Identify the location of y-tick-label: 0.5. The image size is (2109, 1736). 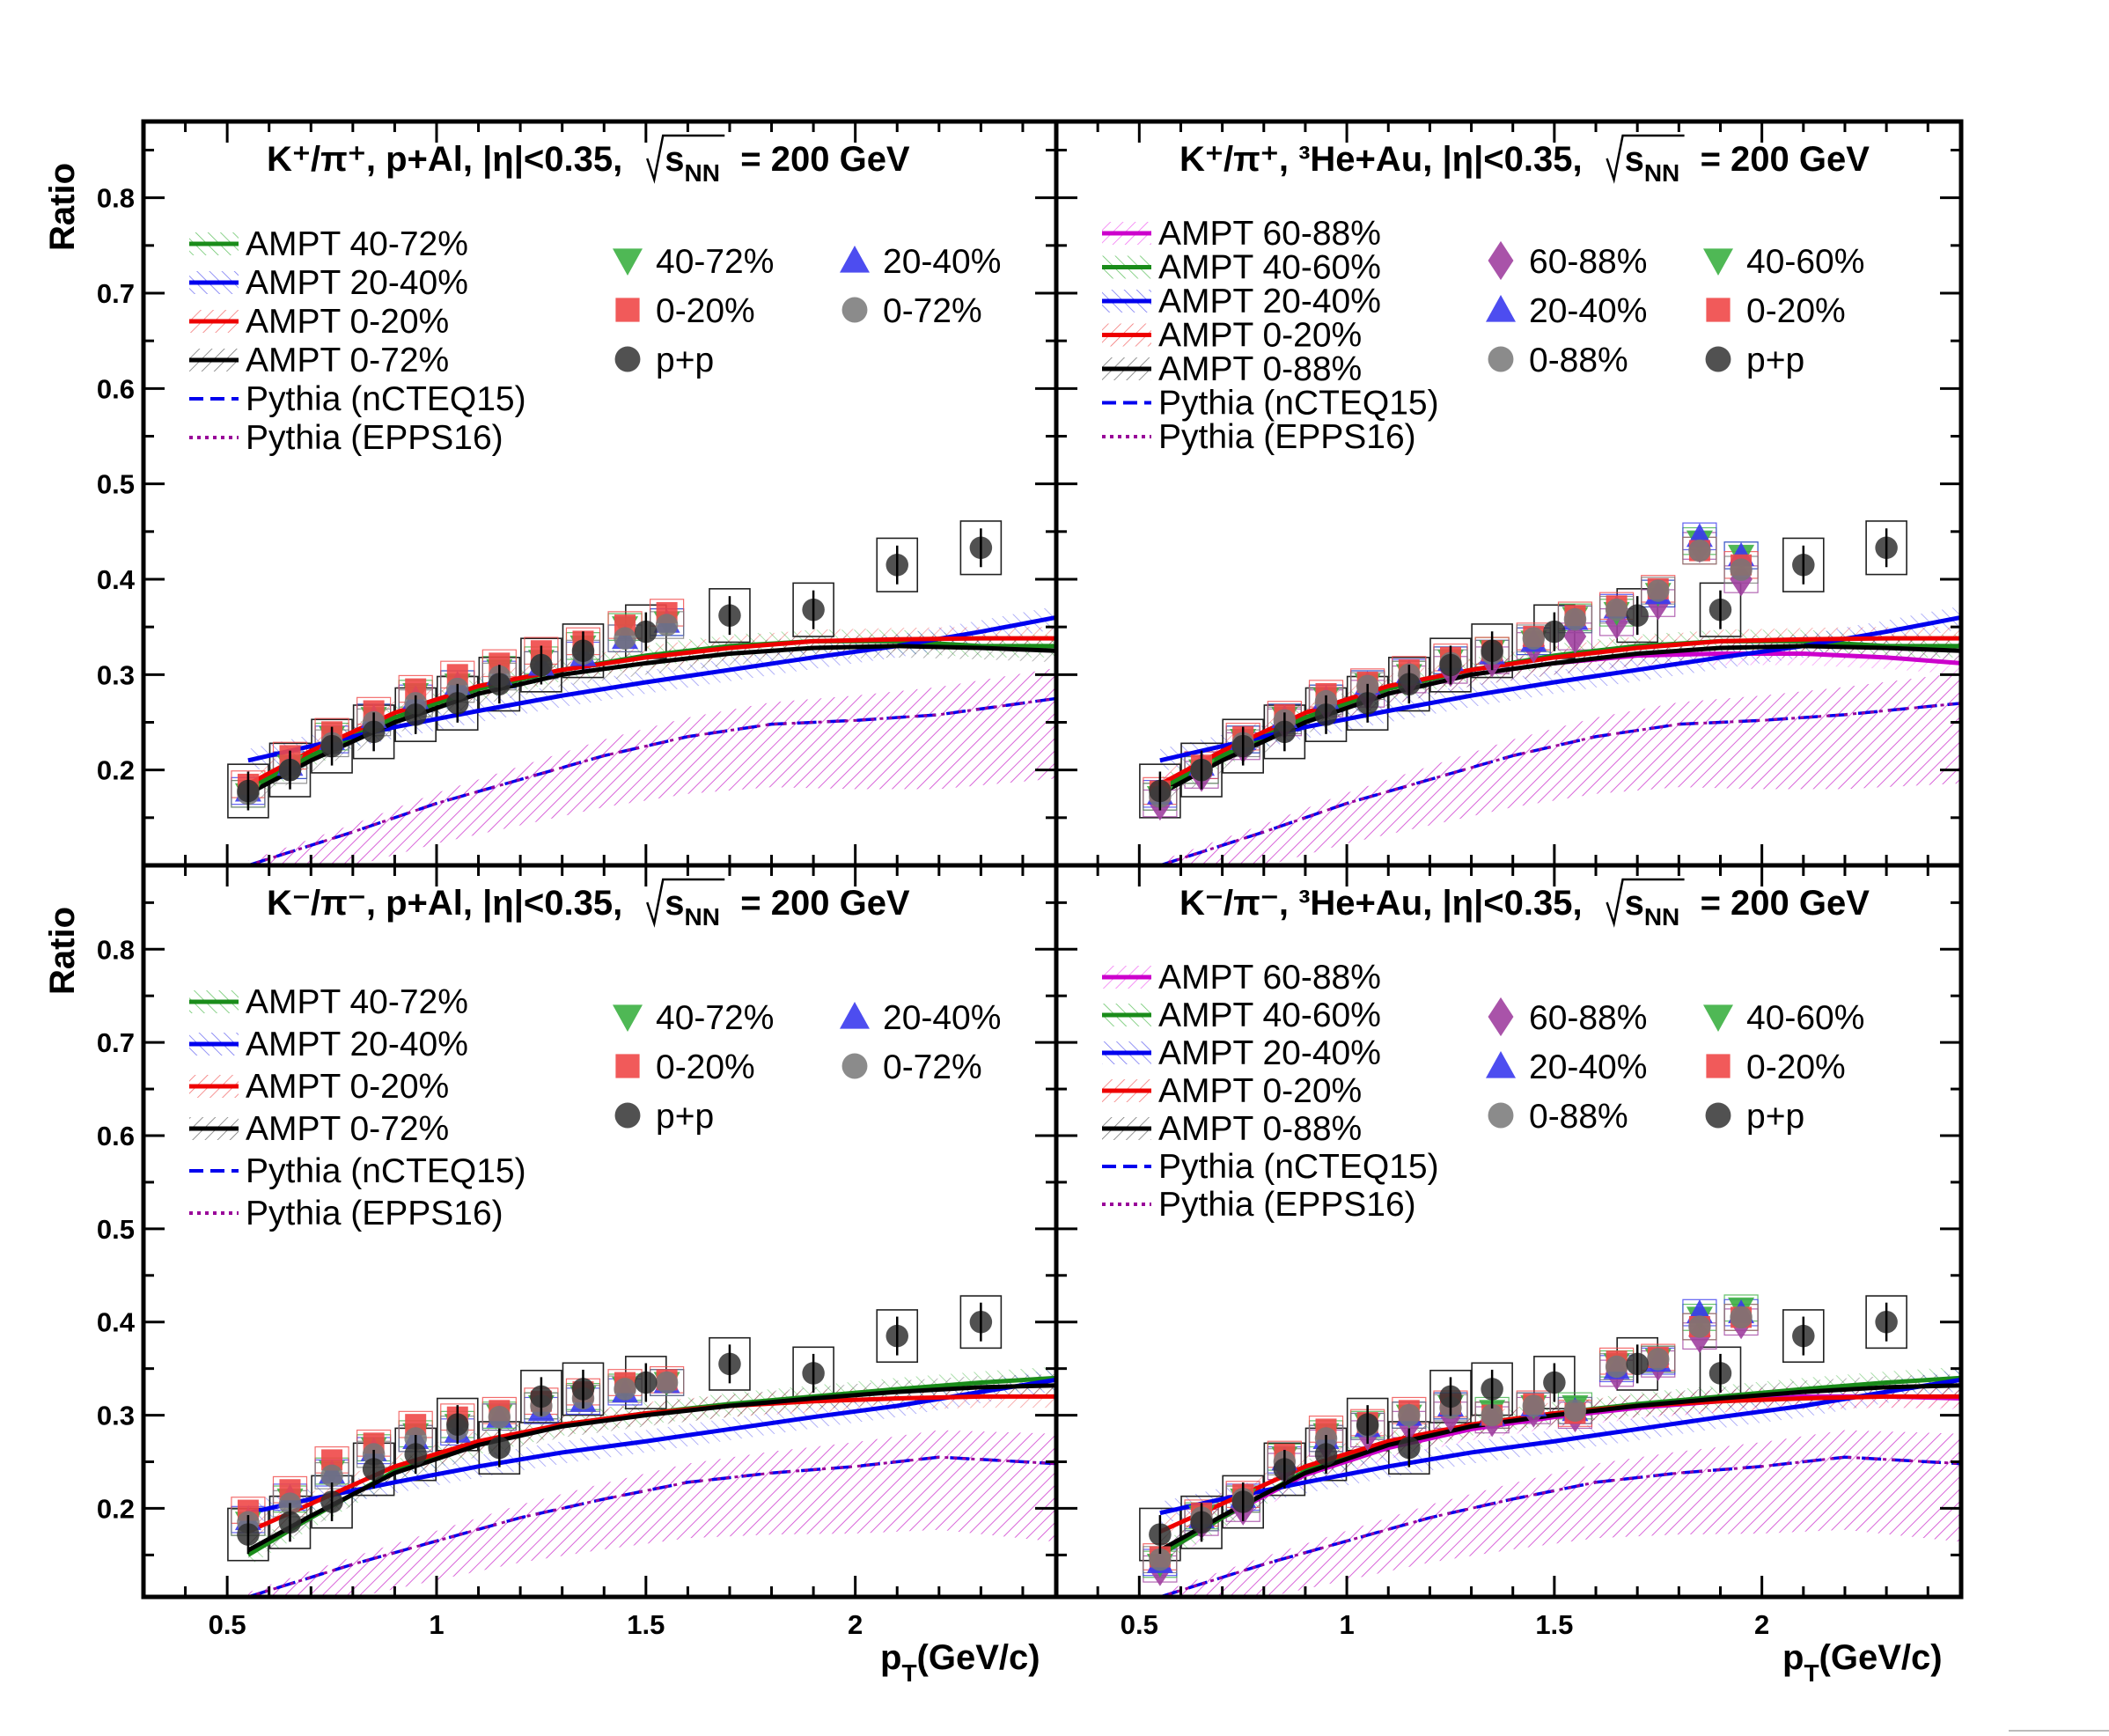
(116, 1229).